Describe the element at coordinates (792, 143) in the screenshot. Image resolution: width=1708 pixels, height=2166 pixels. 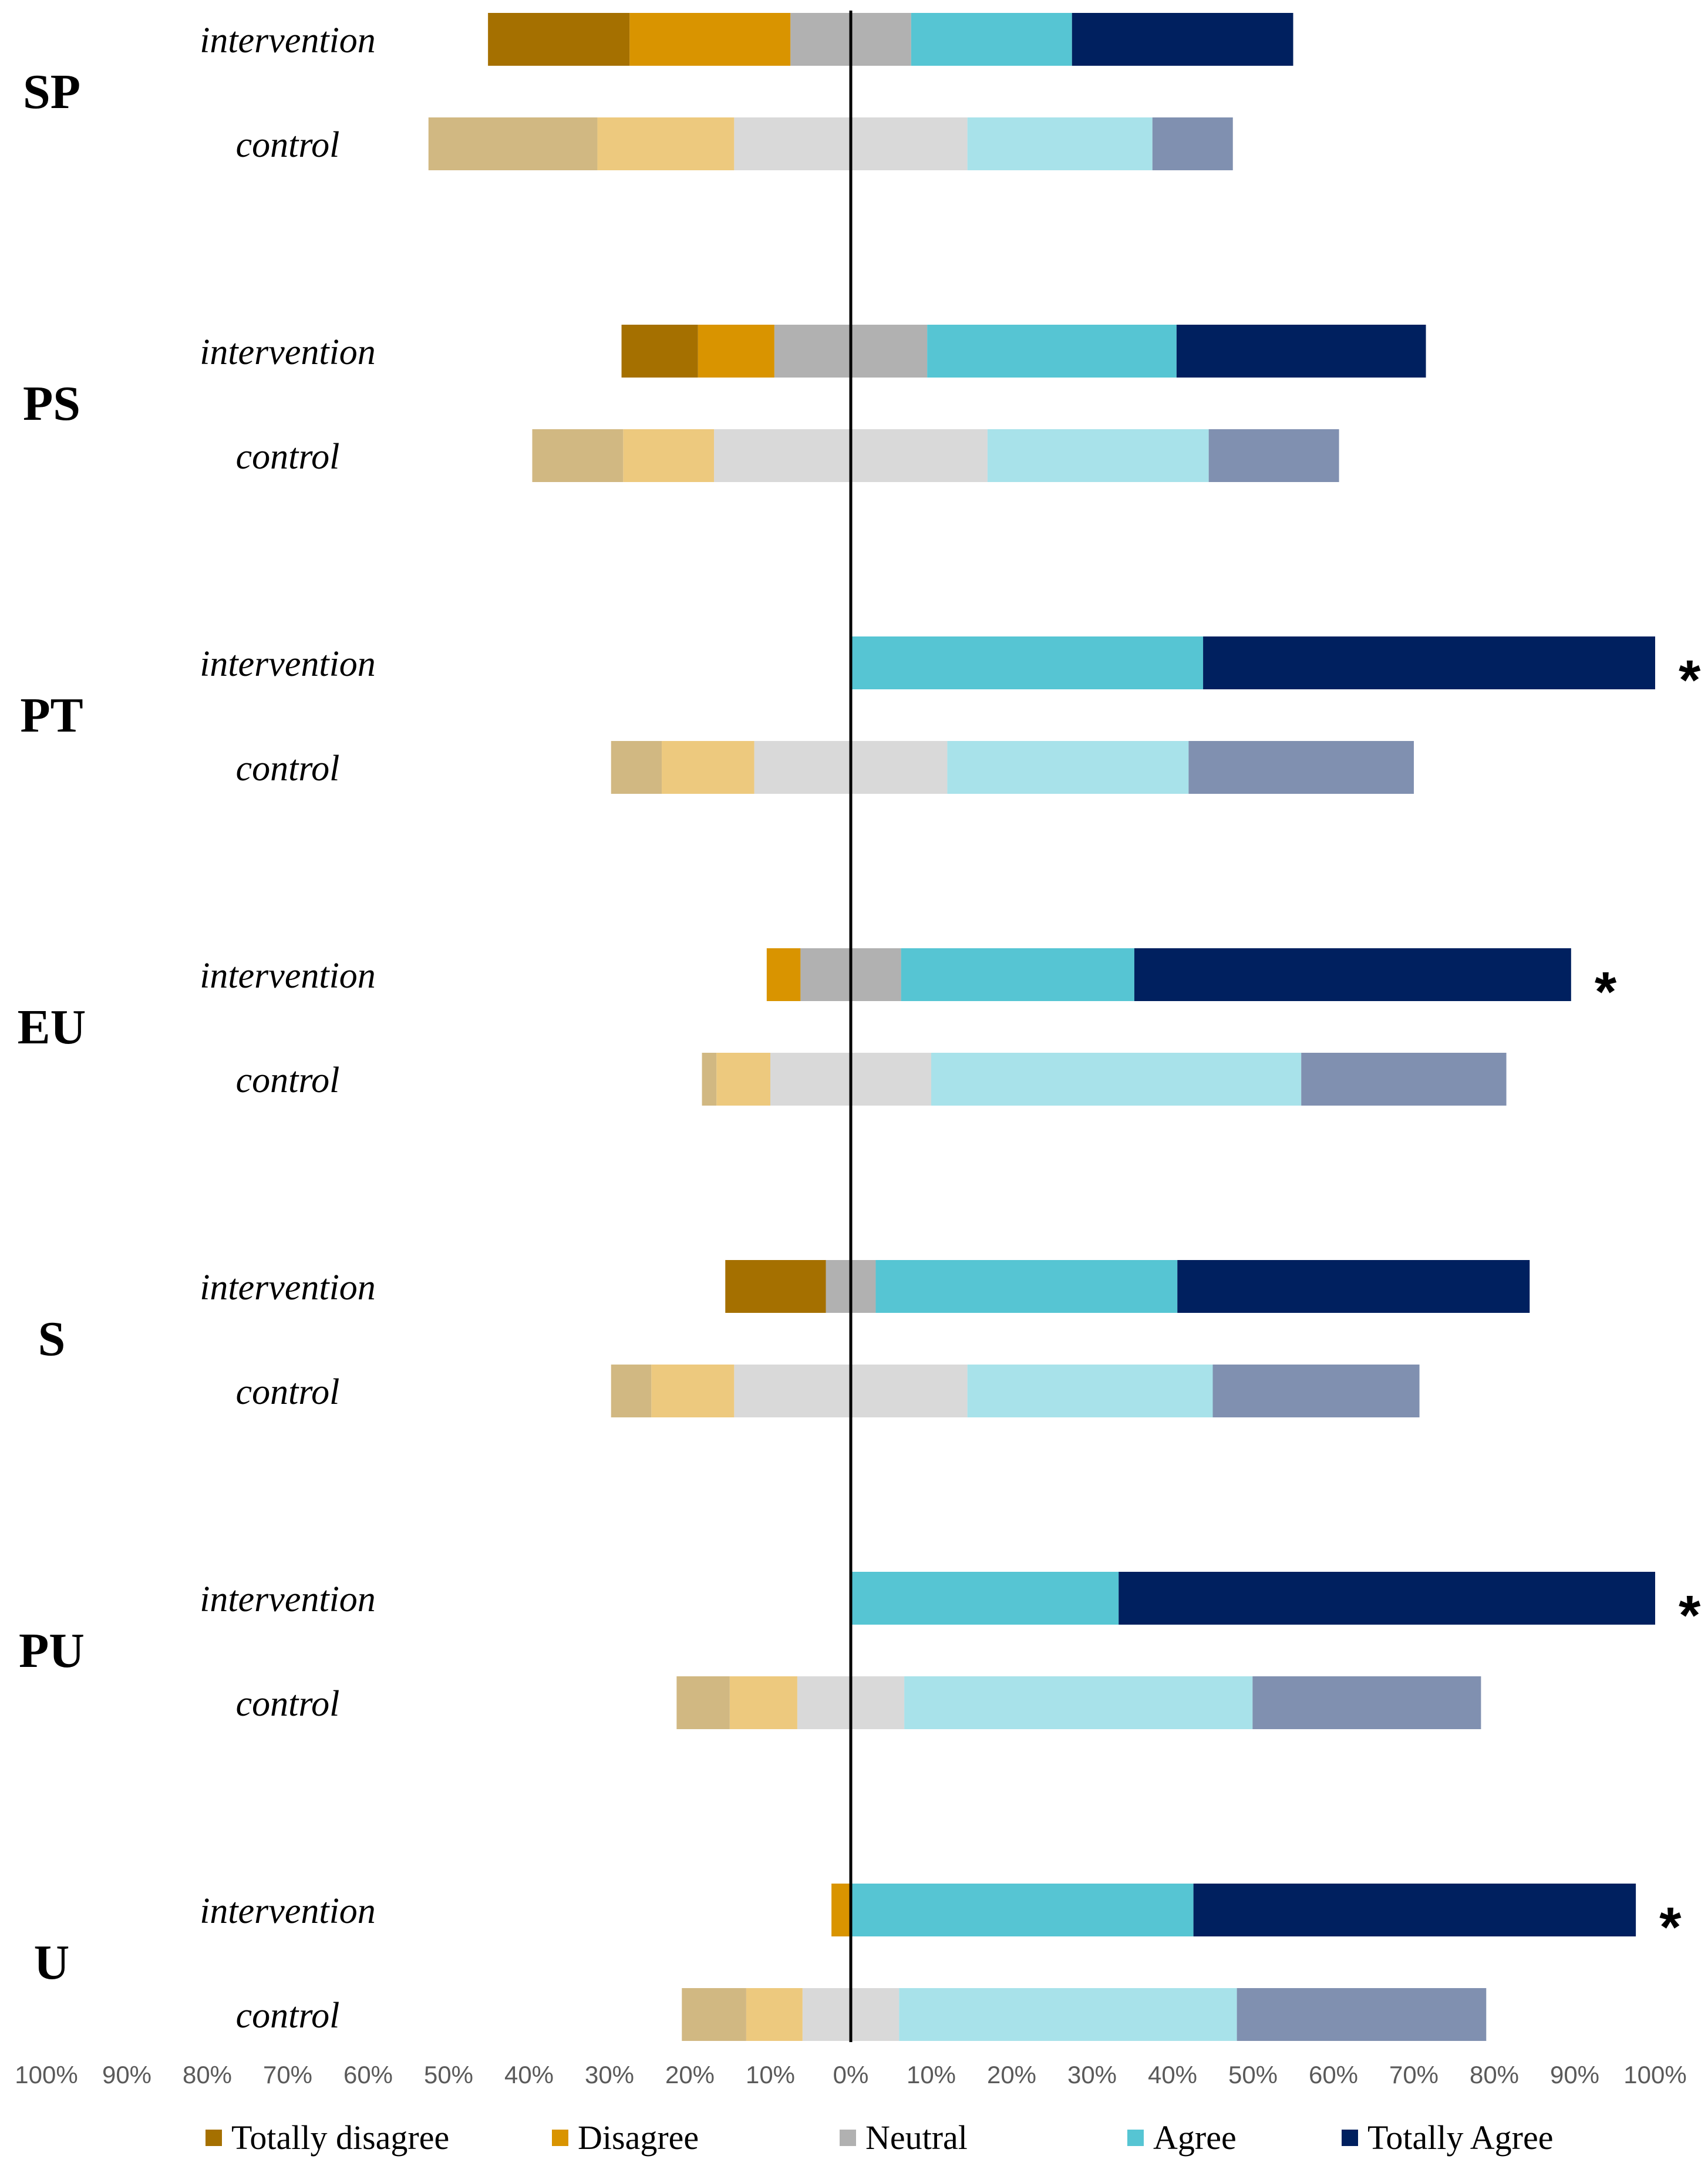
I see `bar-sp-control-neutral-left` at that location.